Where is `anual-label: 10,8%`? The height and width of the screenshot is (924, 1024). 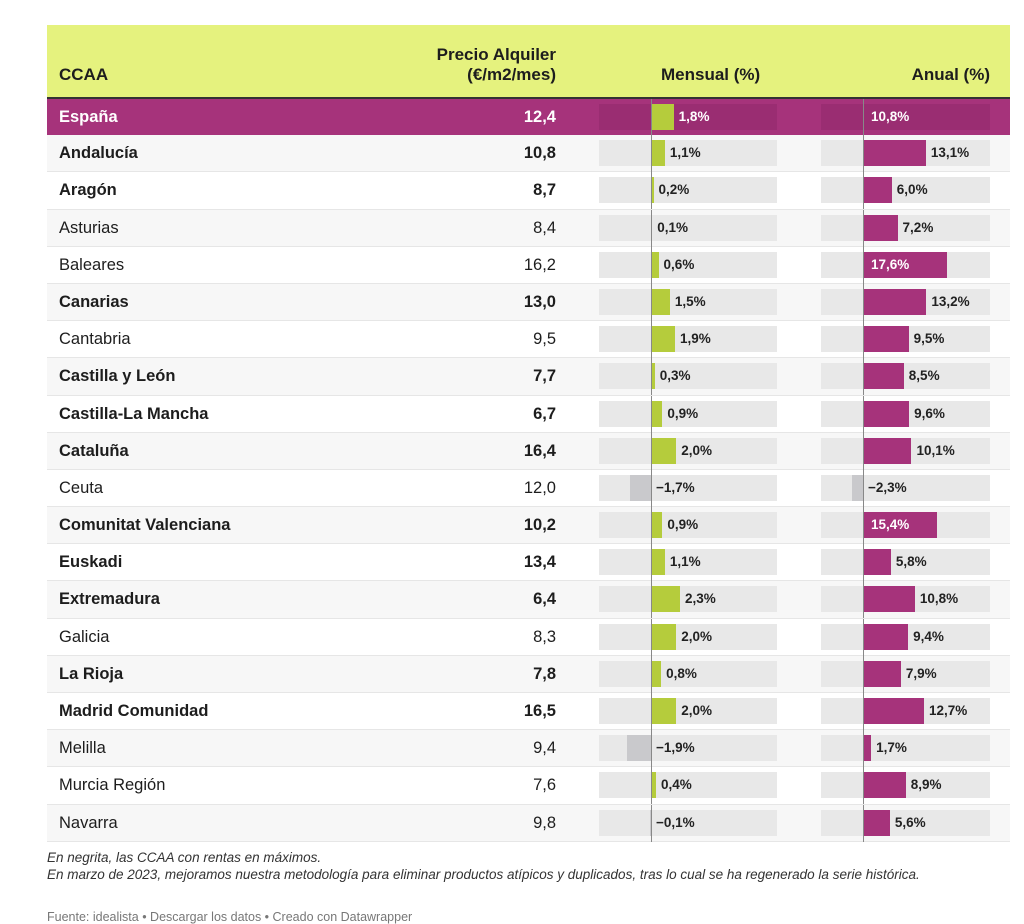 anual-label: 10,8% is located at coordinates (939, 599).